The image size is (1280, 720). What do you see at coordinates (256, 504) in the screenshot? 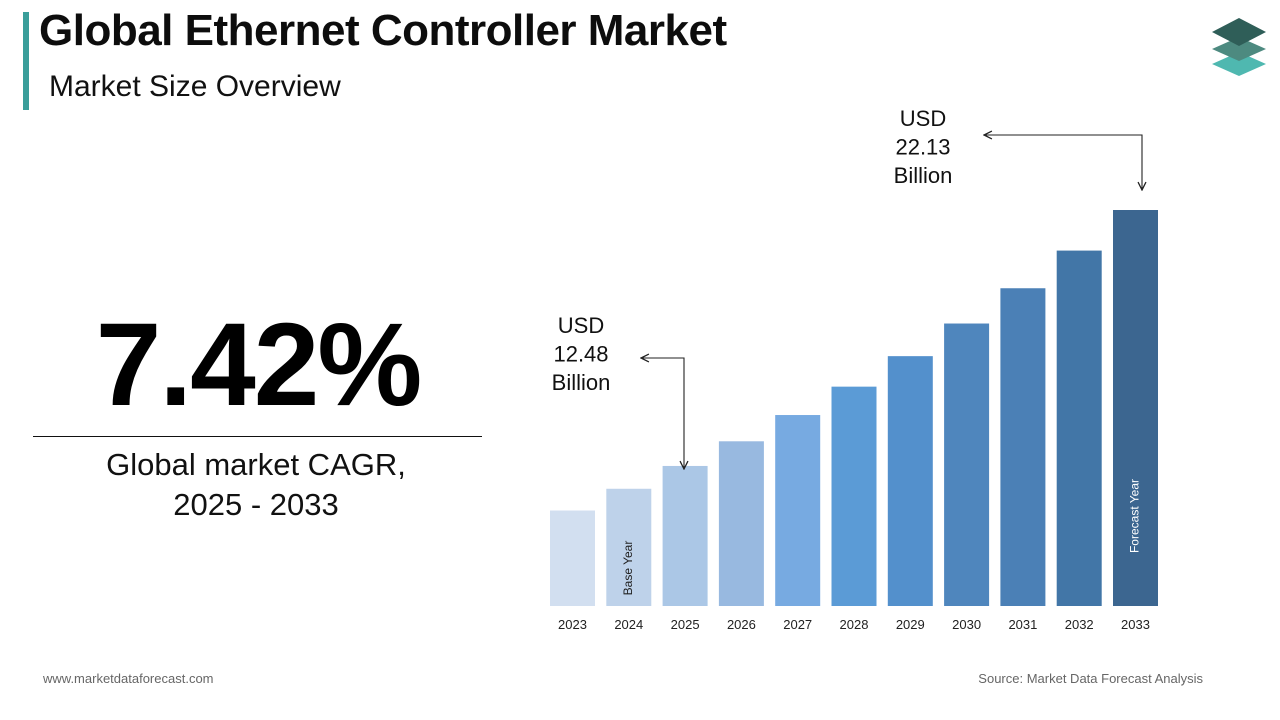
I see `cagr-label-line2: 2025 - 2033` at bounding box center [256, 504].